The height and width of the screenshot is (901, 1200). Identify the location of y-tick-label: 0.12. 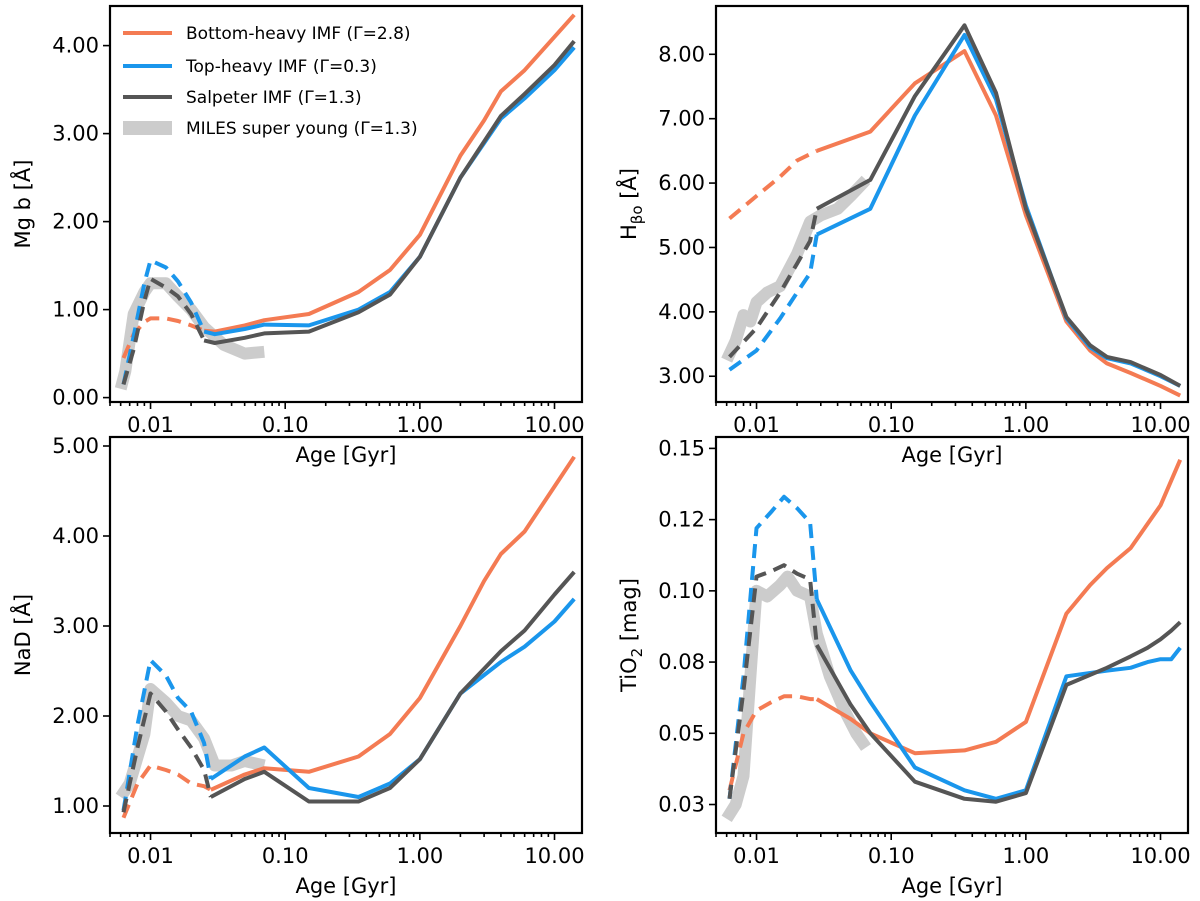
(681, 520).